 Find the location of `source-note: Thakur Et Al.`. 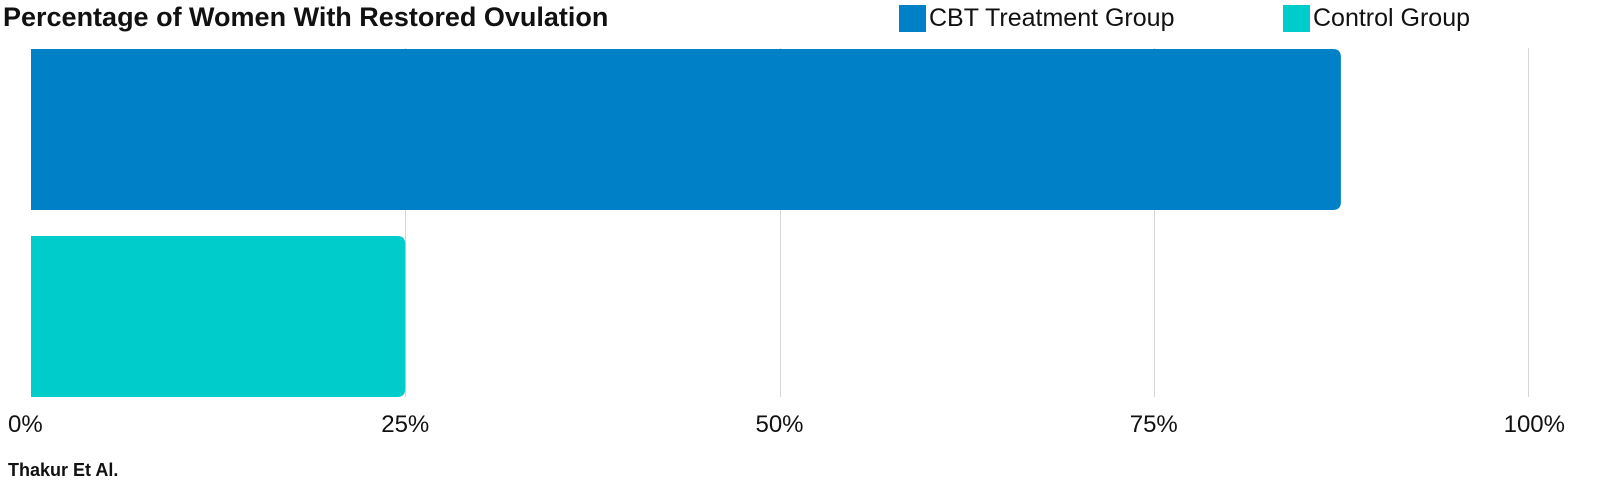

source-note: Thakur Et Al. is located at coordinates (63, 470).